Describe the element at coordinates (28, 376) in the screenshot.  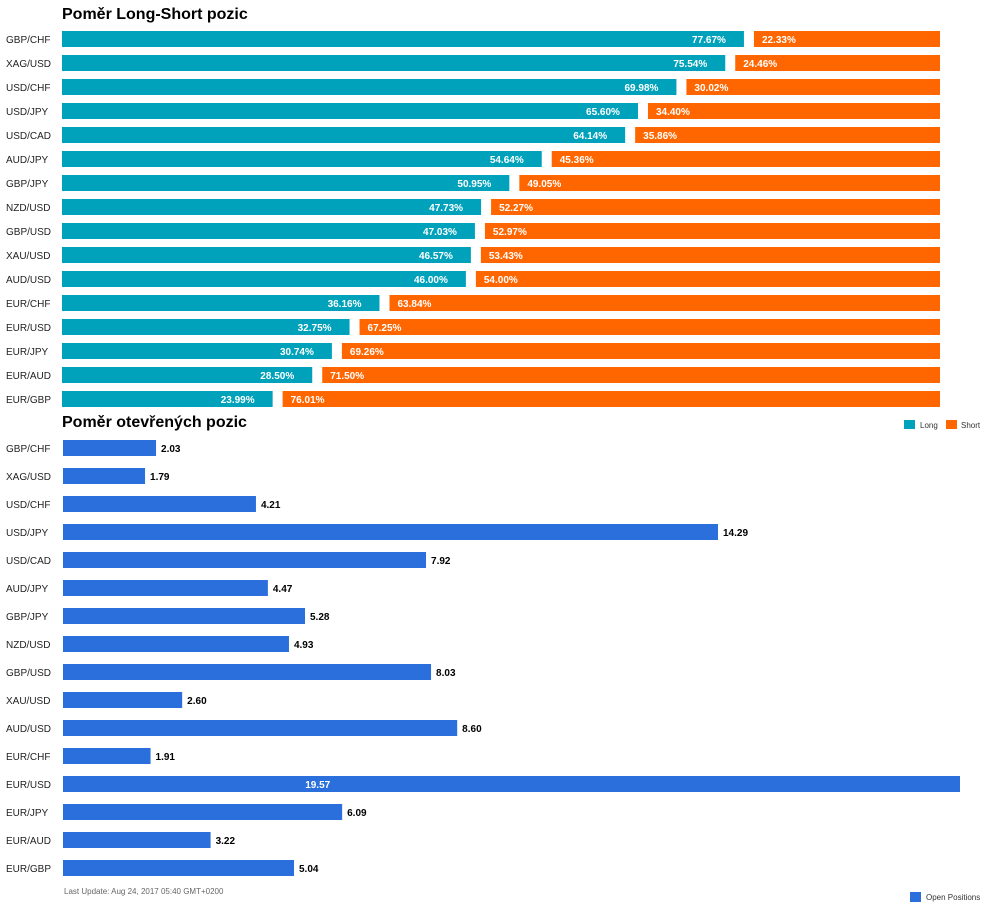
I see `long-short-category-label: EUR/AUD` at that location.